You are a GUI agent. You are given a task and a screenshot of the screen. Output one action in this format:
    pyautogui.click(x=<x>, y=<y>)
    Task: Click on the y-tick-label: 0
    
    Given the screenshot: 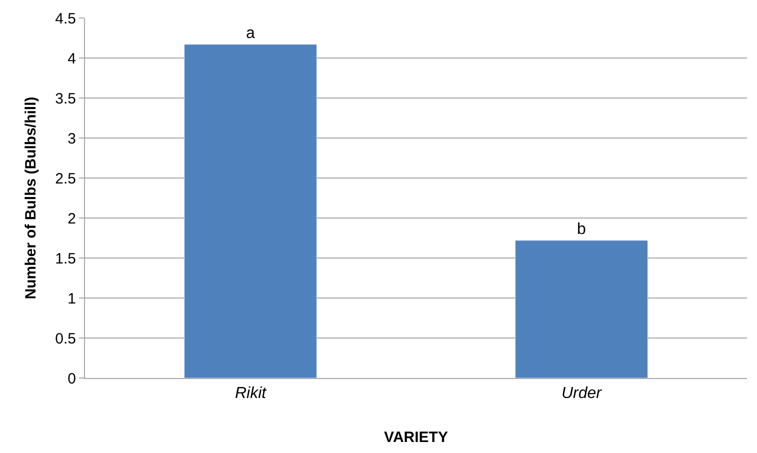 What is the action you would take?
    pyautogui.click(x=72, y=379)
    